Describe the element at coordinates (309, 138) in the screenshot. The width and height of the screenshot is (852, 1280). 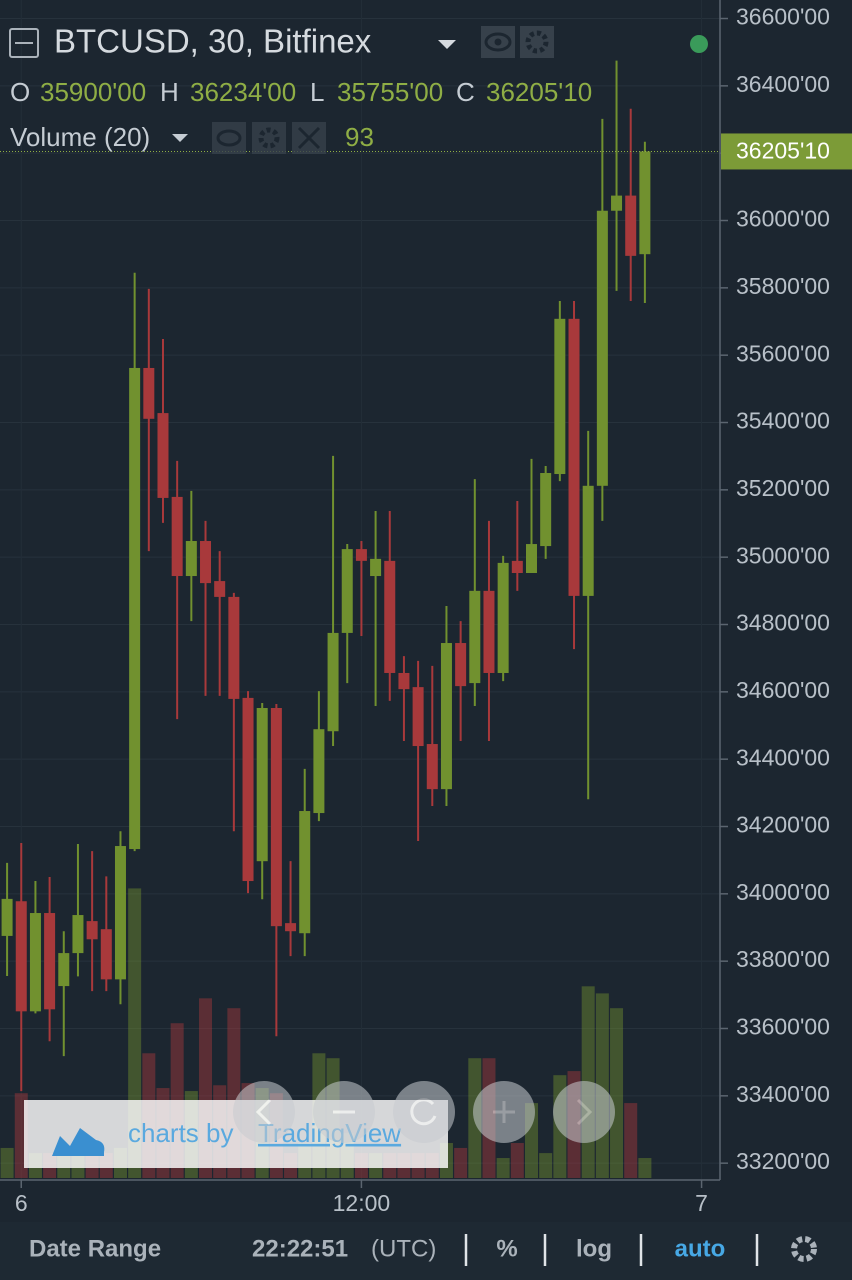
I see `remove-icon` at that location.